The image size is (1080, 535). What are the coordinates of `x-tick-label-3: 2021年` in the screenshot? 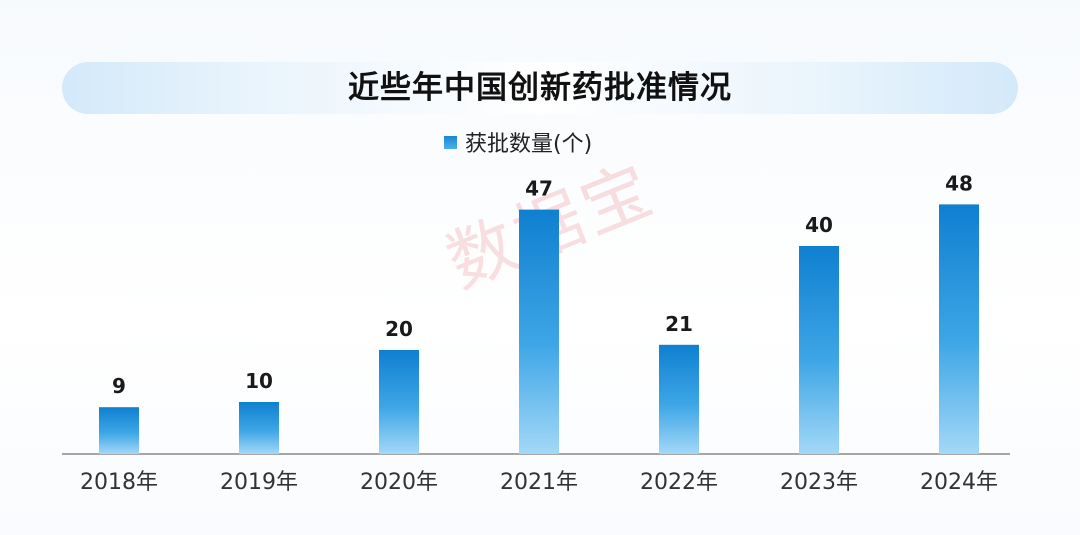 It's located at (539, 482).